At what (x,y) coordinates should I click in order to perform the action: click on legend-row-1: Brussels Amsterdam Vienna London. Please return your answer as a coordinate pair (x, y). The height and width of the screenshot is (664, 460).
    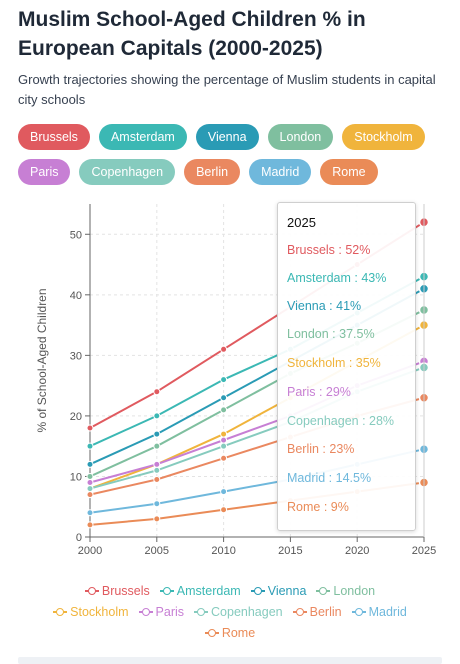
    Looking at the image, I should click on (230, 590).